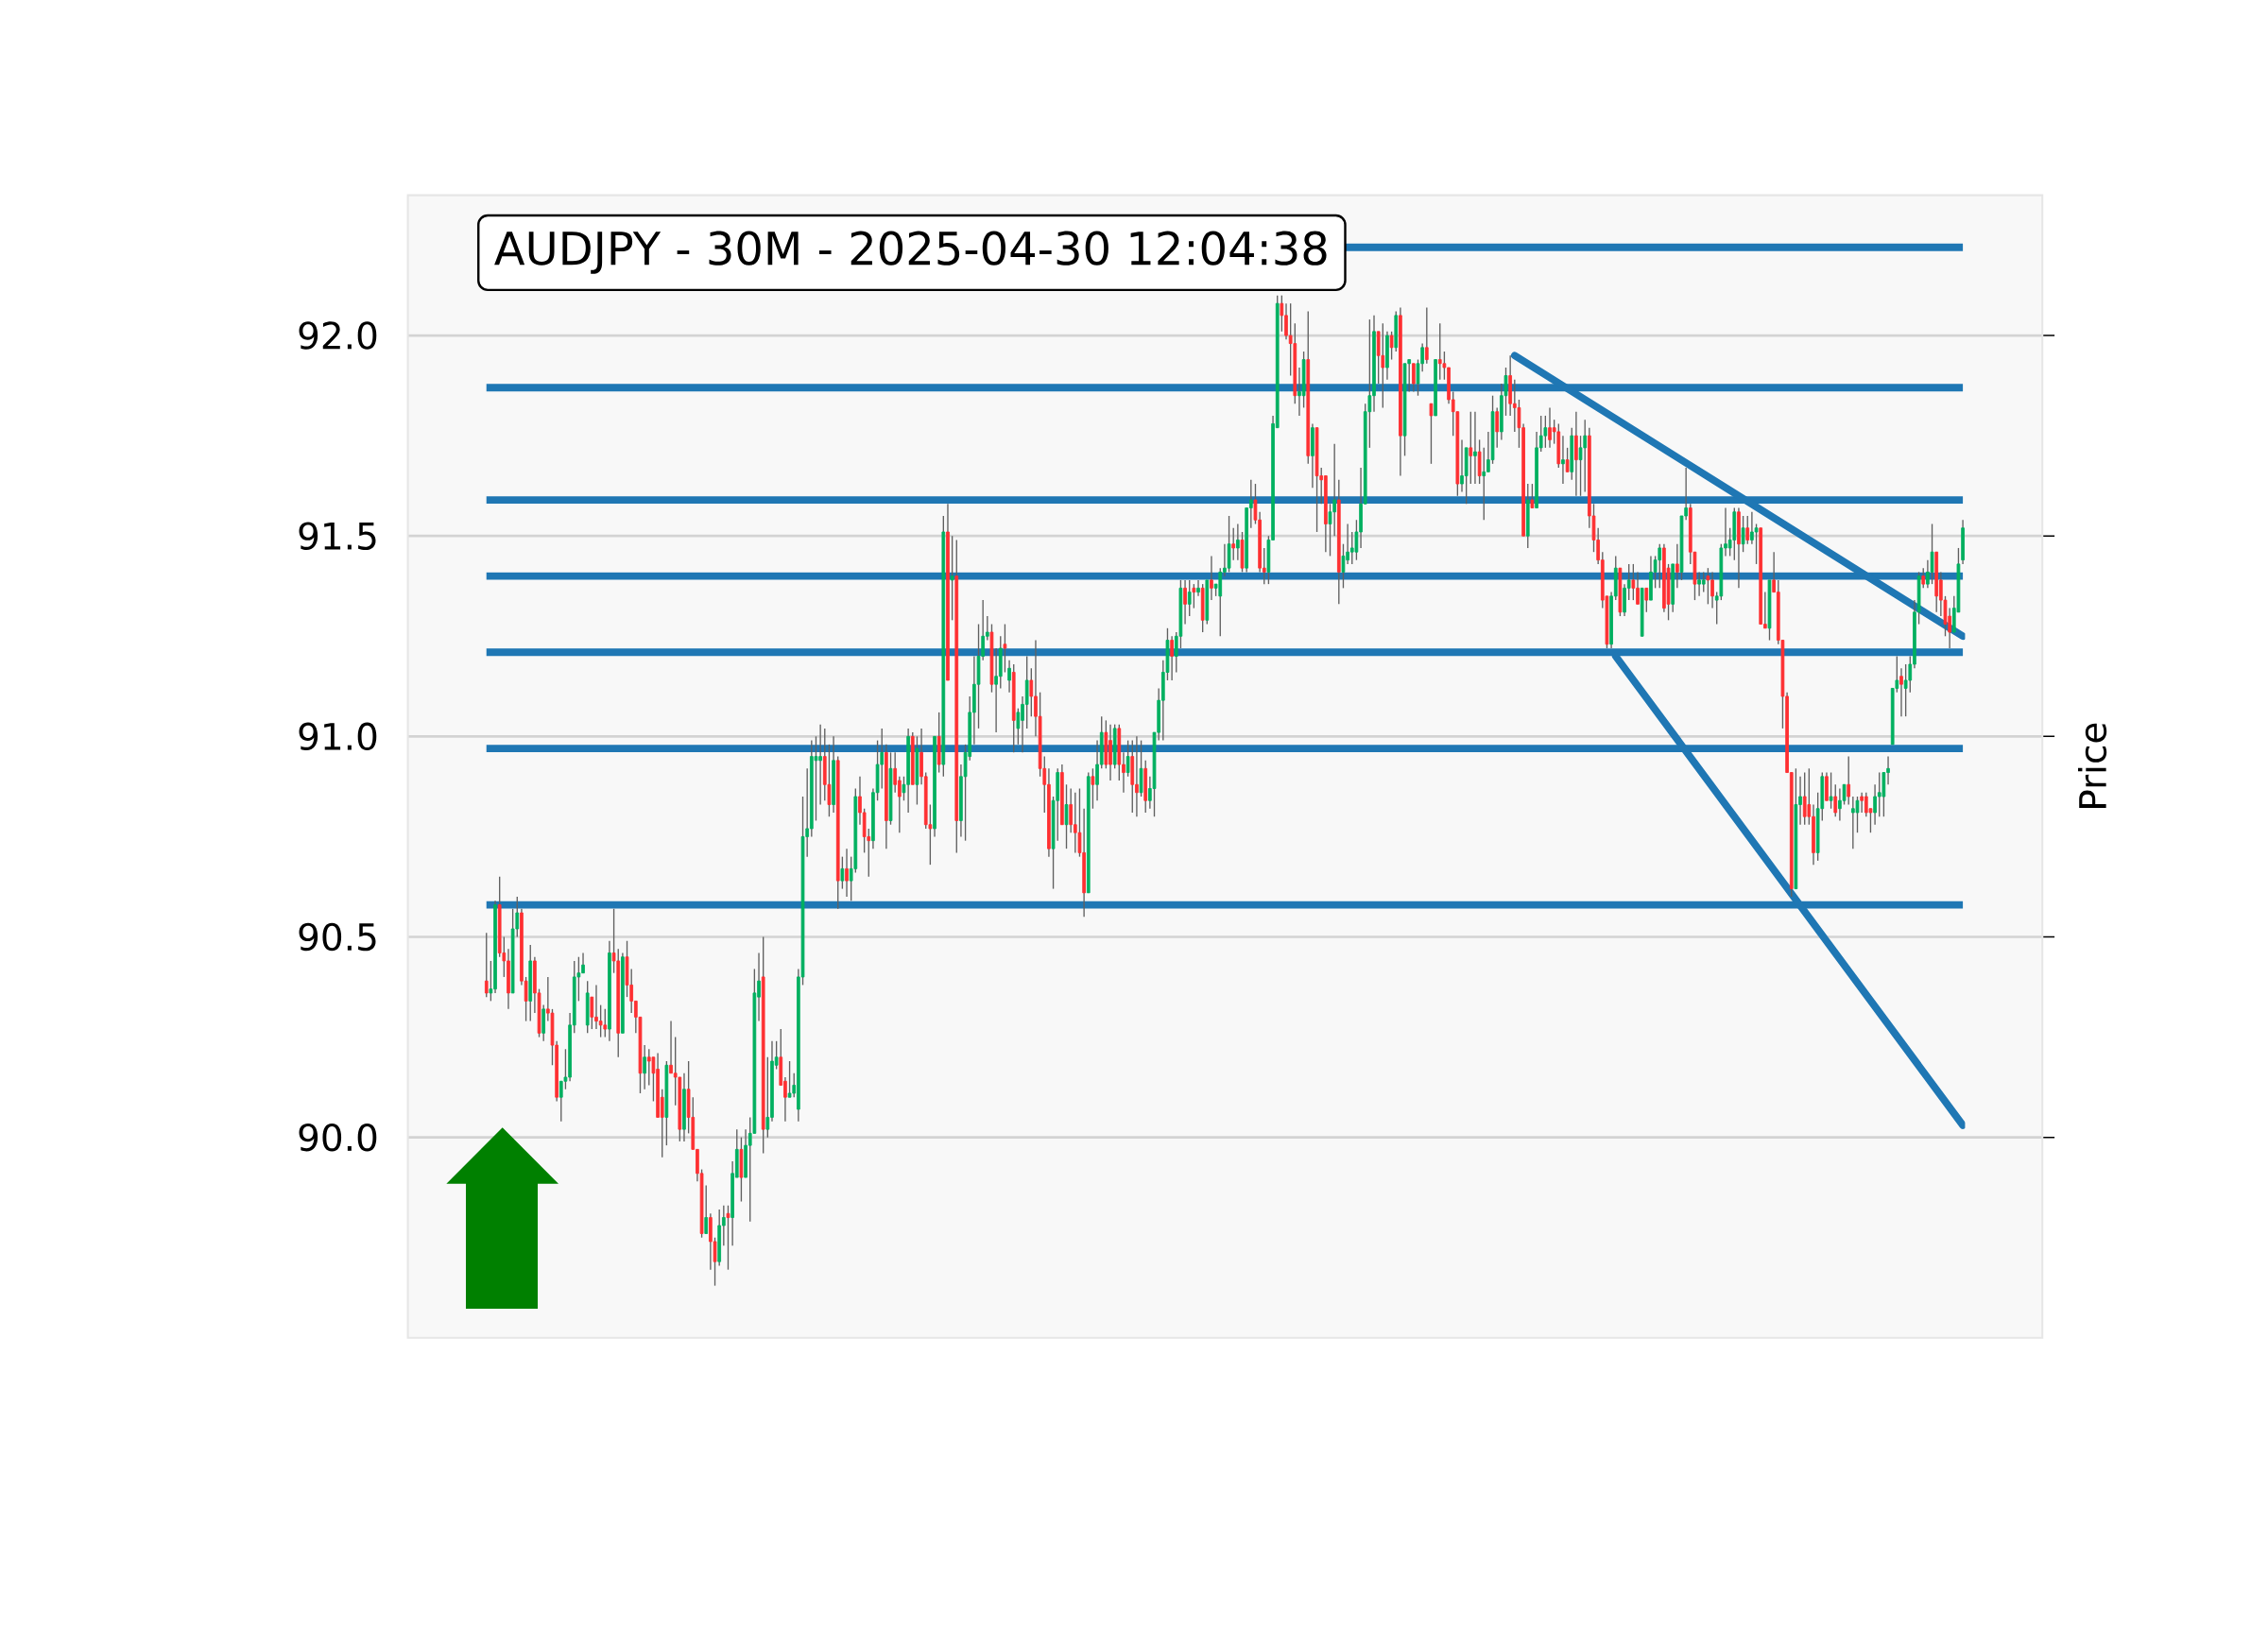 This screenshot has width=2268, height=1630. What do you see at coordinates (338, 737) in the screenshot?
I see `y-tick-label: 91.0` at bounding box center [338, 737].